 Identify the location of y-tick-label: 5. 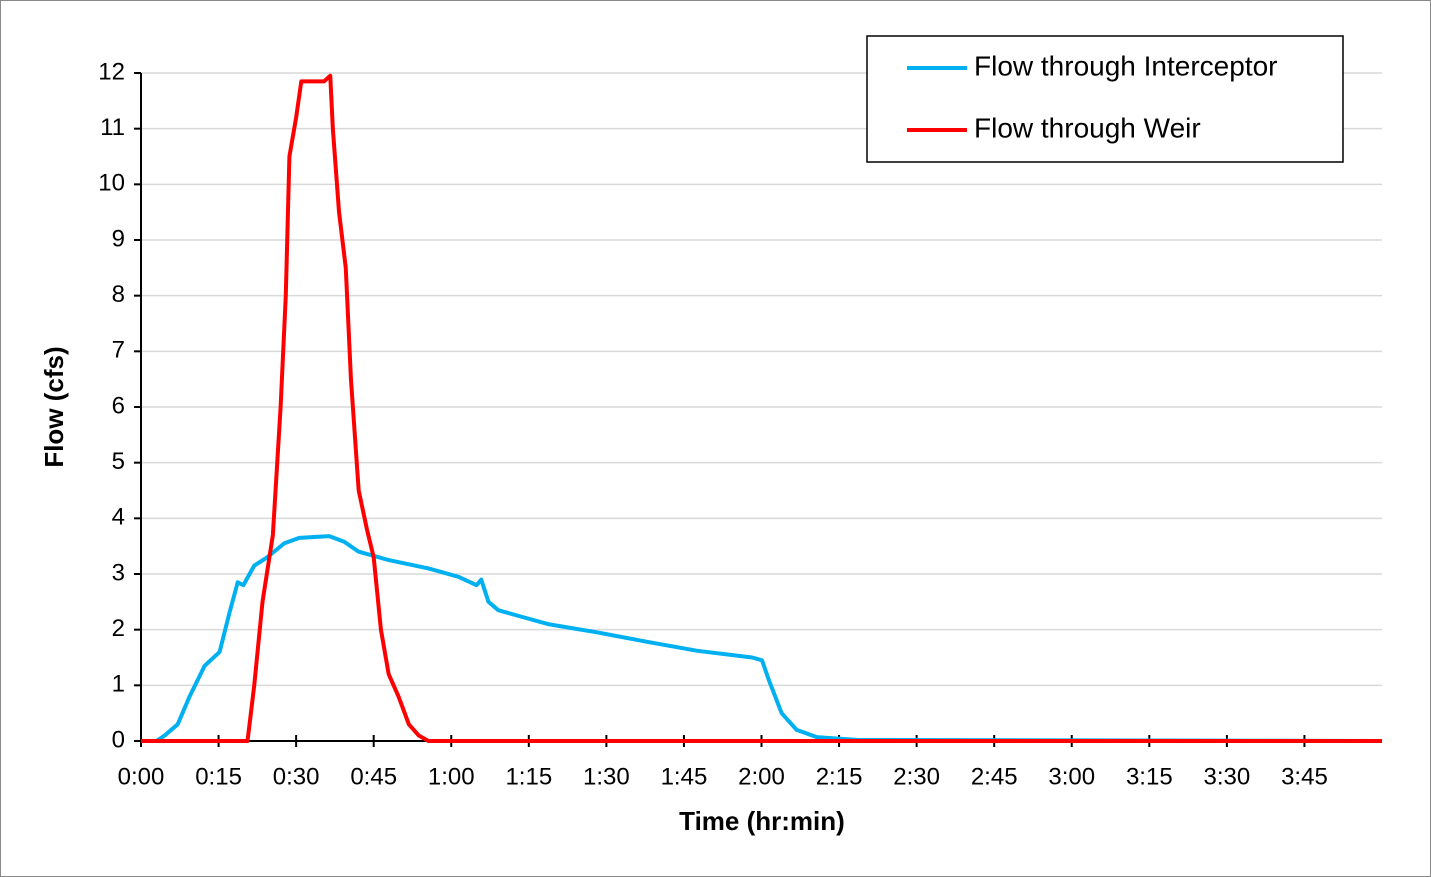
(118, 461).